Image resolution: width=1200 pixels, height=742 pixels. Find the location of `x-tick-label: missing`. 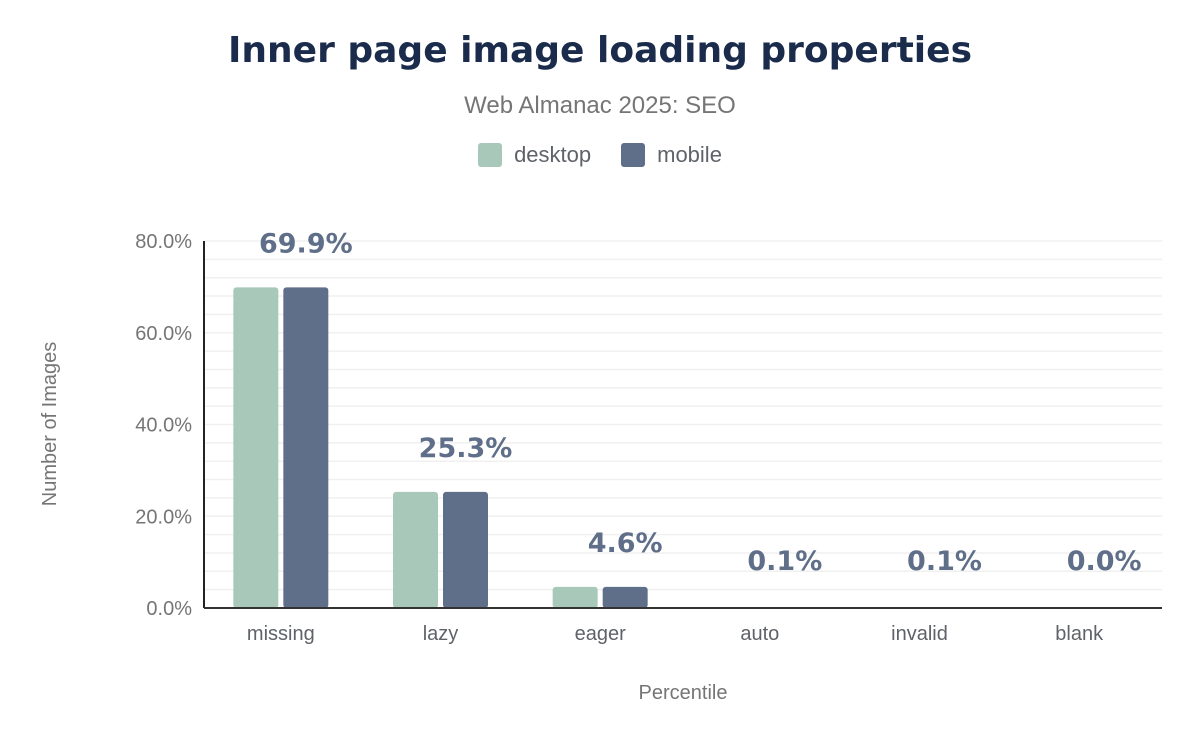

x-tick-label: missing is located at coordinates (281, 634).